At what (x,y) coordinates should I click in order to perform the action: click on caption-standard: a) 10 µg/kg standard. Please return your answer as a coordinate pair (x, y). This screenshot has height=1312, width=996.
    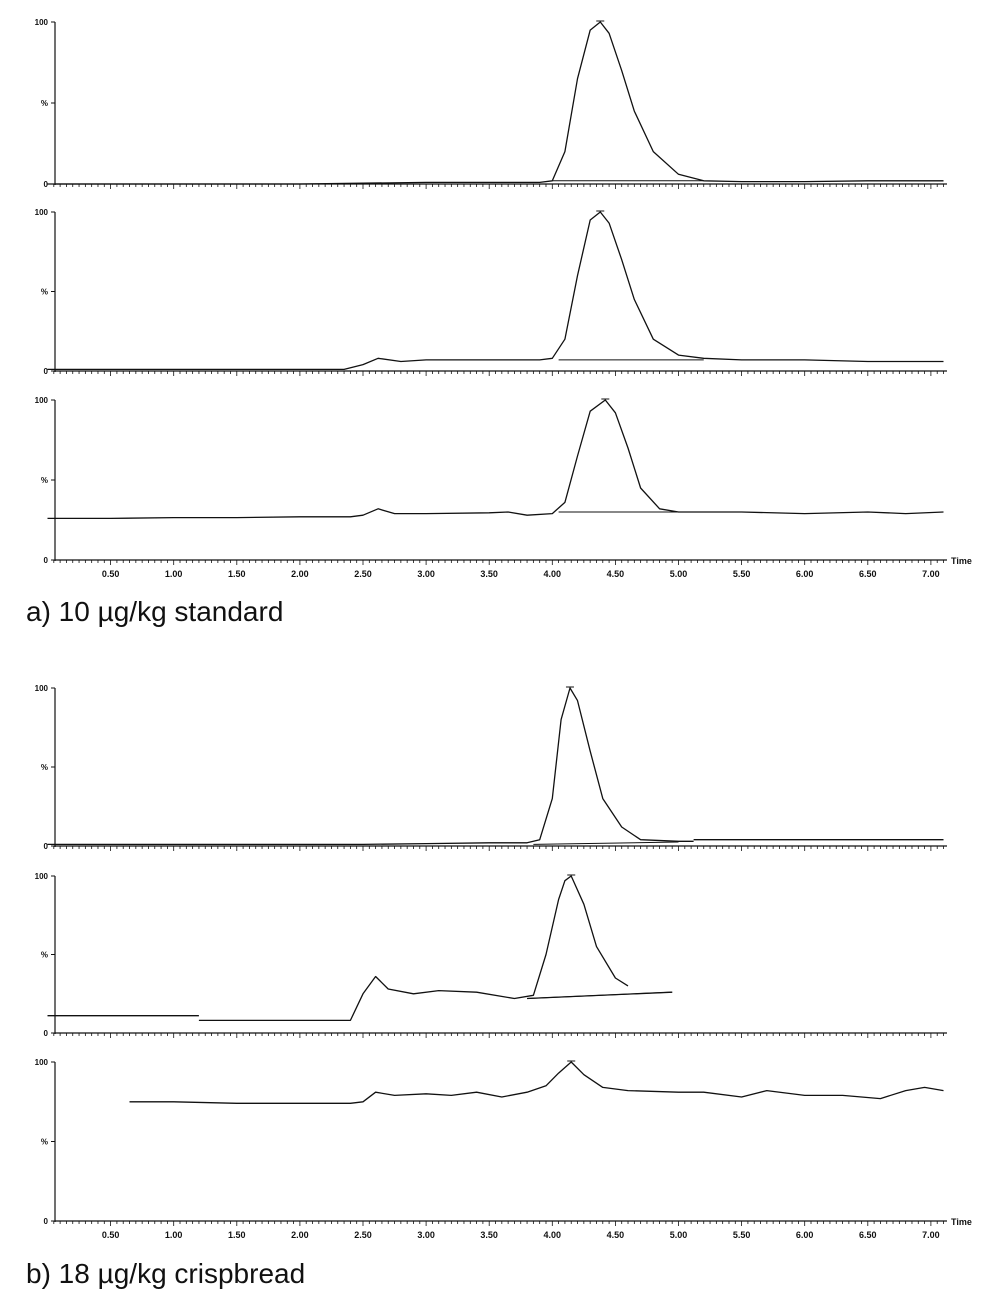
    Looking at the image, I should click on (155, 611).